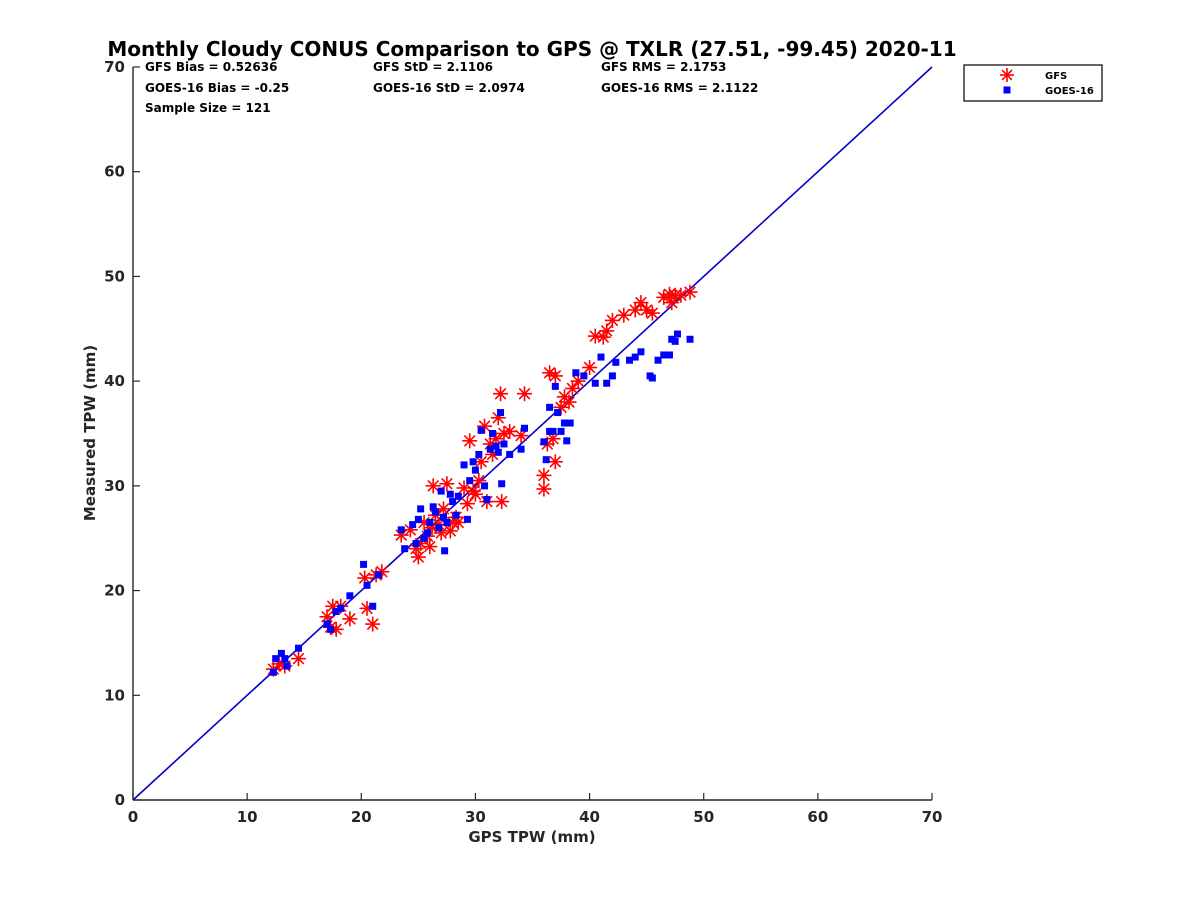 The image size is (1200, 904). What do you see at coordinates (531, 837) in the screenshot?
I see `x-axis-label: GPS TPW (mm)` at bounding box center [531, 837].